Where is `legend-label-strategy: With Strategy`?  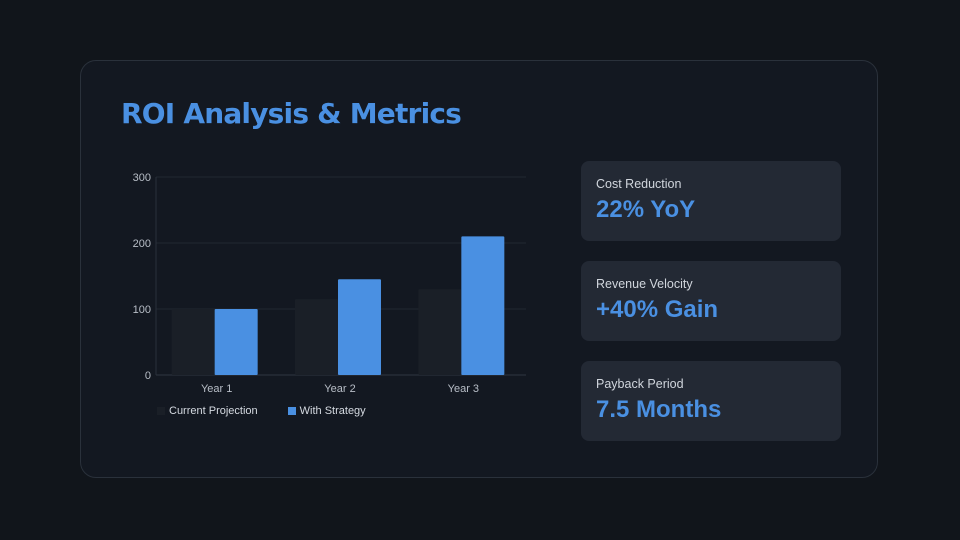 legend-label-strategy: With Strategy is located at coordinates (332, 411).